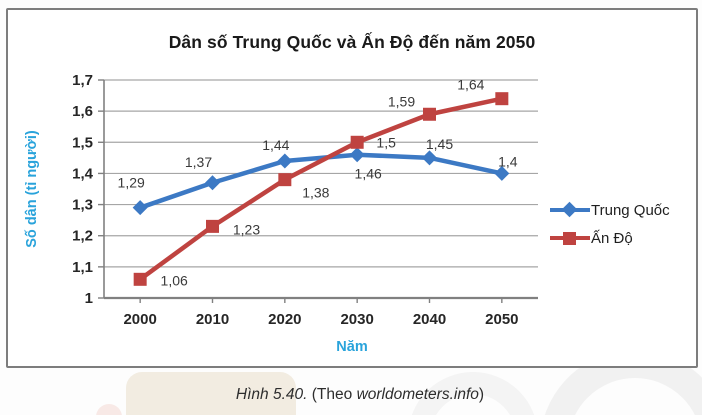  Describe the element at coordinates (481, 394) in the screenshot. I see `caption-text: )` at that location.